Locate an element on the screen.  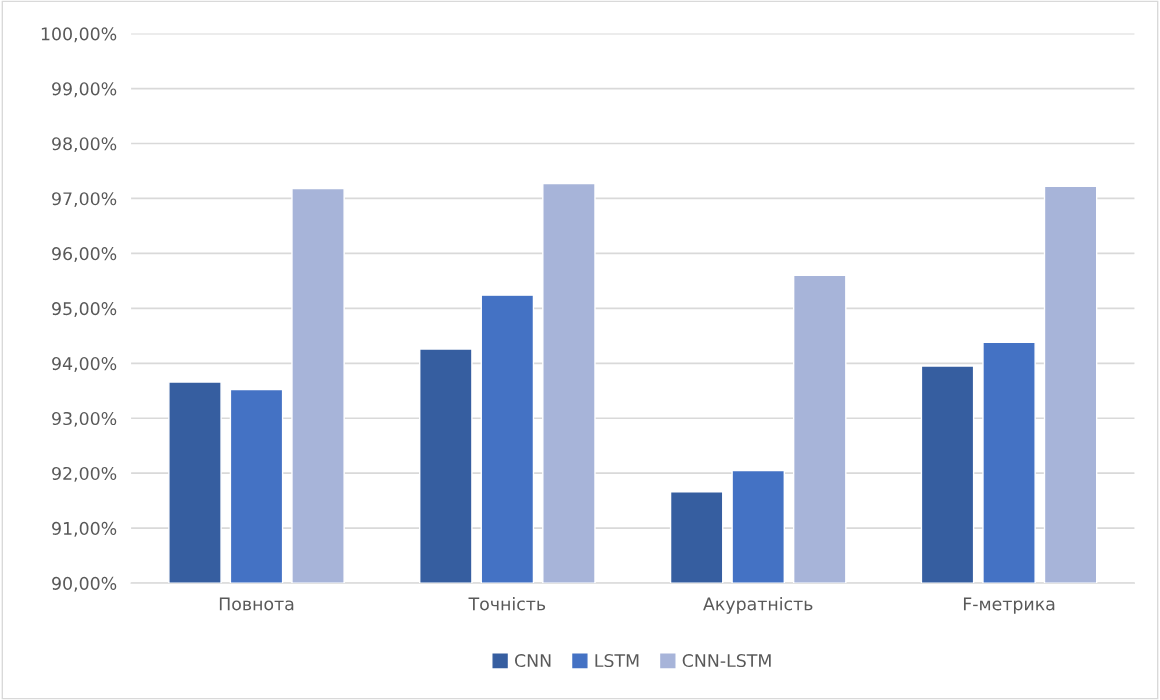
legend-label: CNN is located at coordinates (532, 660).